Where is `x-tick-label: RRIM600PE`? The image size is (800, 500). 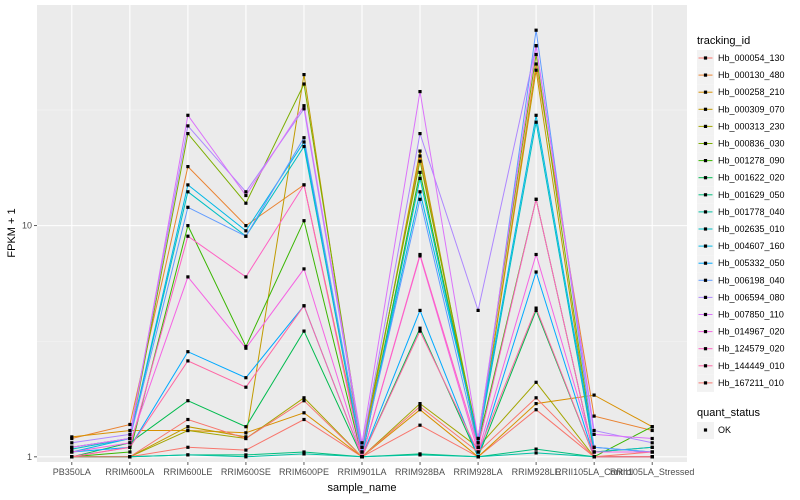 x-tick-label: RRIM600PE is located at coordinates (304, 472).